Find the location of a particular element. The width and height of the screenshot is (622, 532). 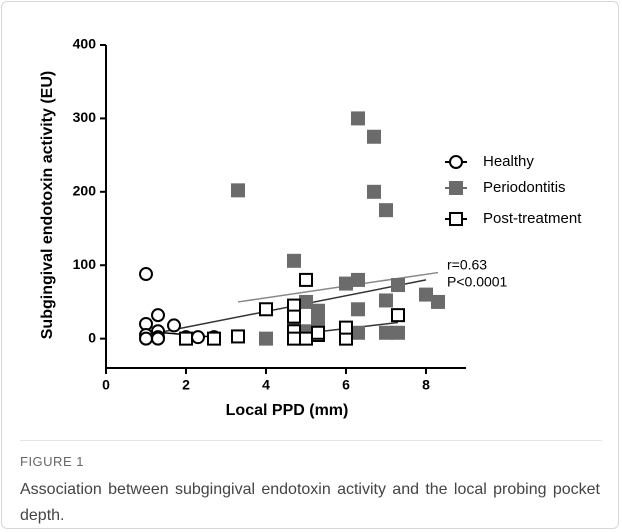

y-tick-label: 200 is located at coordinates (85, 191).